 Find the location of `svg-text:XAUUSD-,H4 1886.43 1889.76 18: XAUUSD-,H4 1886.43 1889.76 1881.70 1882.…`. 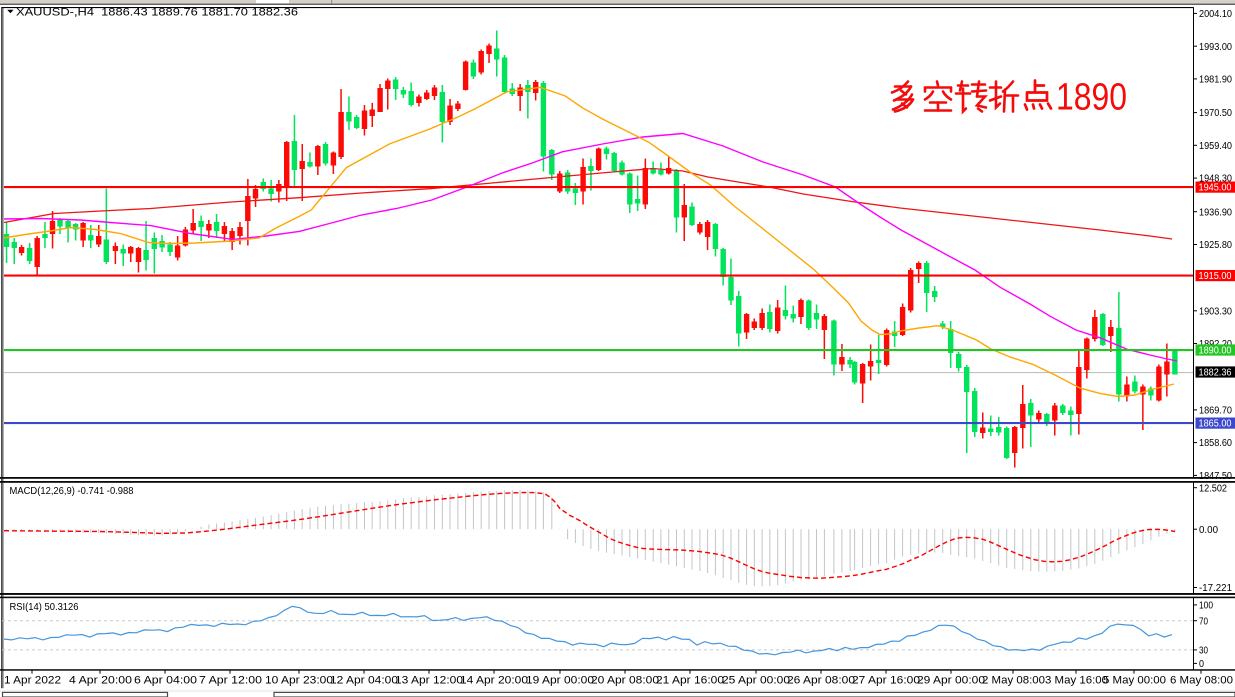

svg-text:XAUUSD-,H4 1886.43 1889.76 18: XAUUSD-,H4 1886.43 1889.76 1881.70 1882.… is located at coordinates (157, 13).